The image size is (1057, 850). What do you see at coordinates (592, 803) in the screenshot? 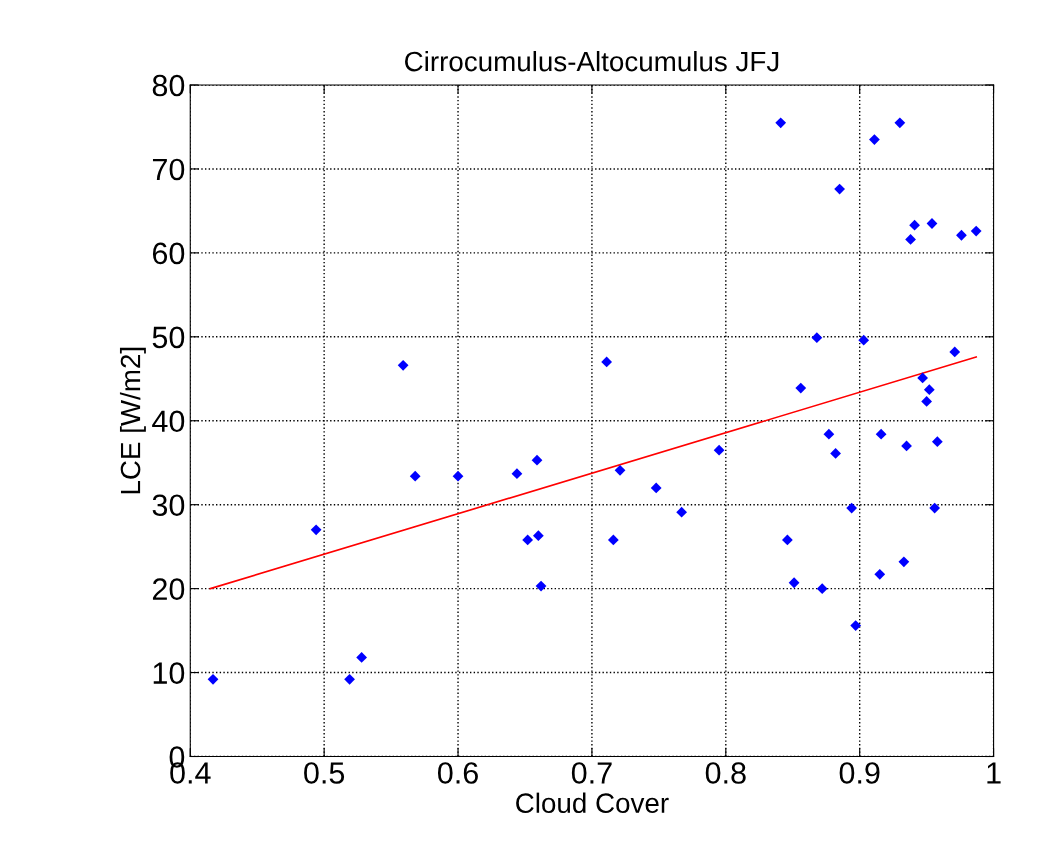
I see `x-axis-title: Cloud Cover` at bounding box center [592, 803].